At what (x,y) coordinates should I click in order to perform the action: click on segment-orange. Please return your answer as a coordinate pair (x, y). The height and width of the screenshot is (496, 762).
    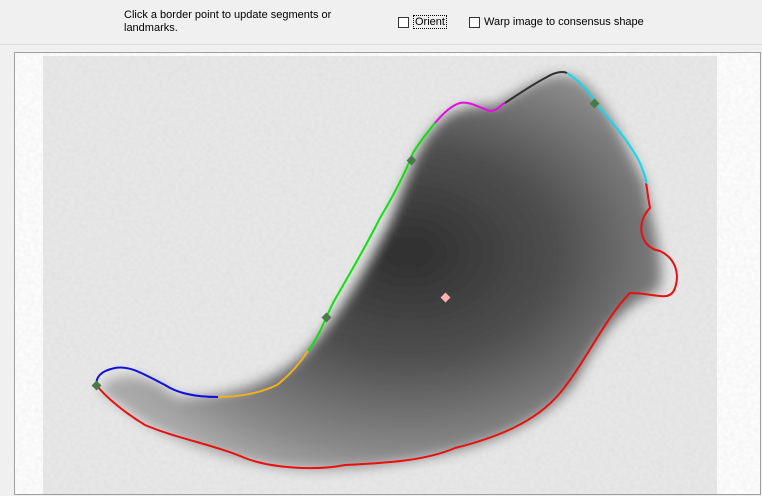
    Looking at the image, I should click on (263, 374).